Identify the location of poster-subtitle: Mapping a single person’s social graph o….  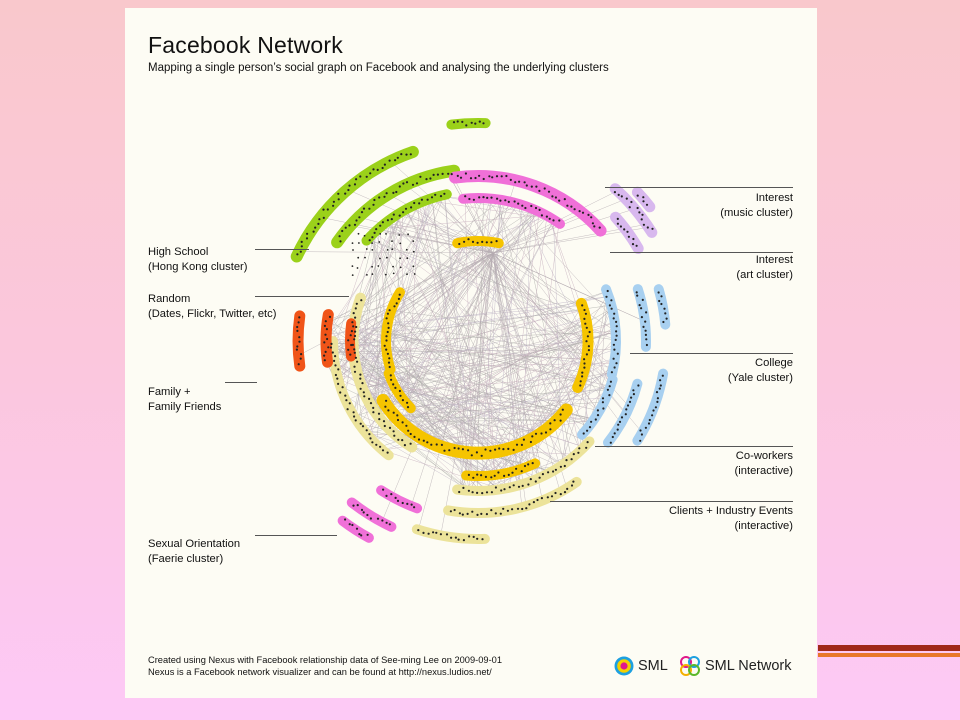
(378, 68).